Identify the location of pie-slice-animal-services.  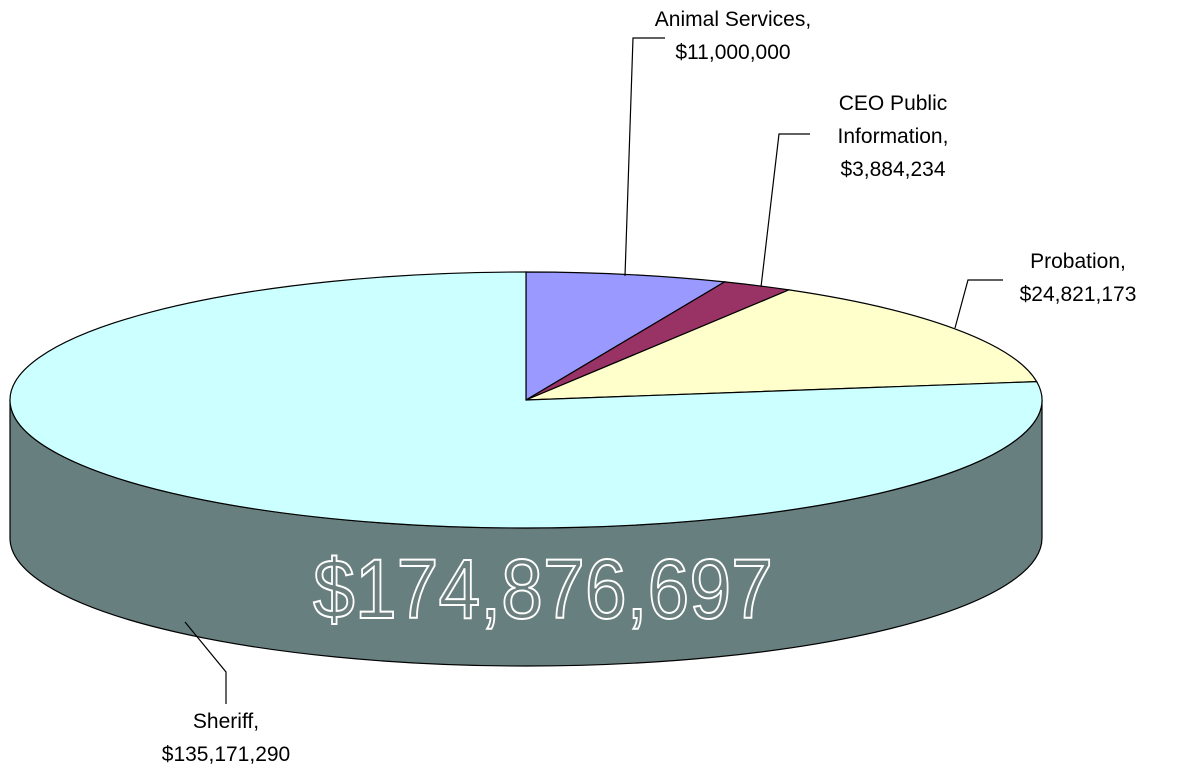
(626, 336).